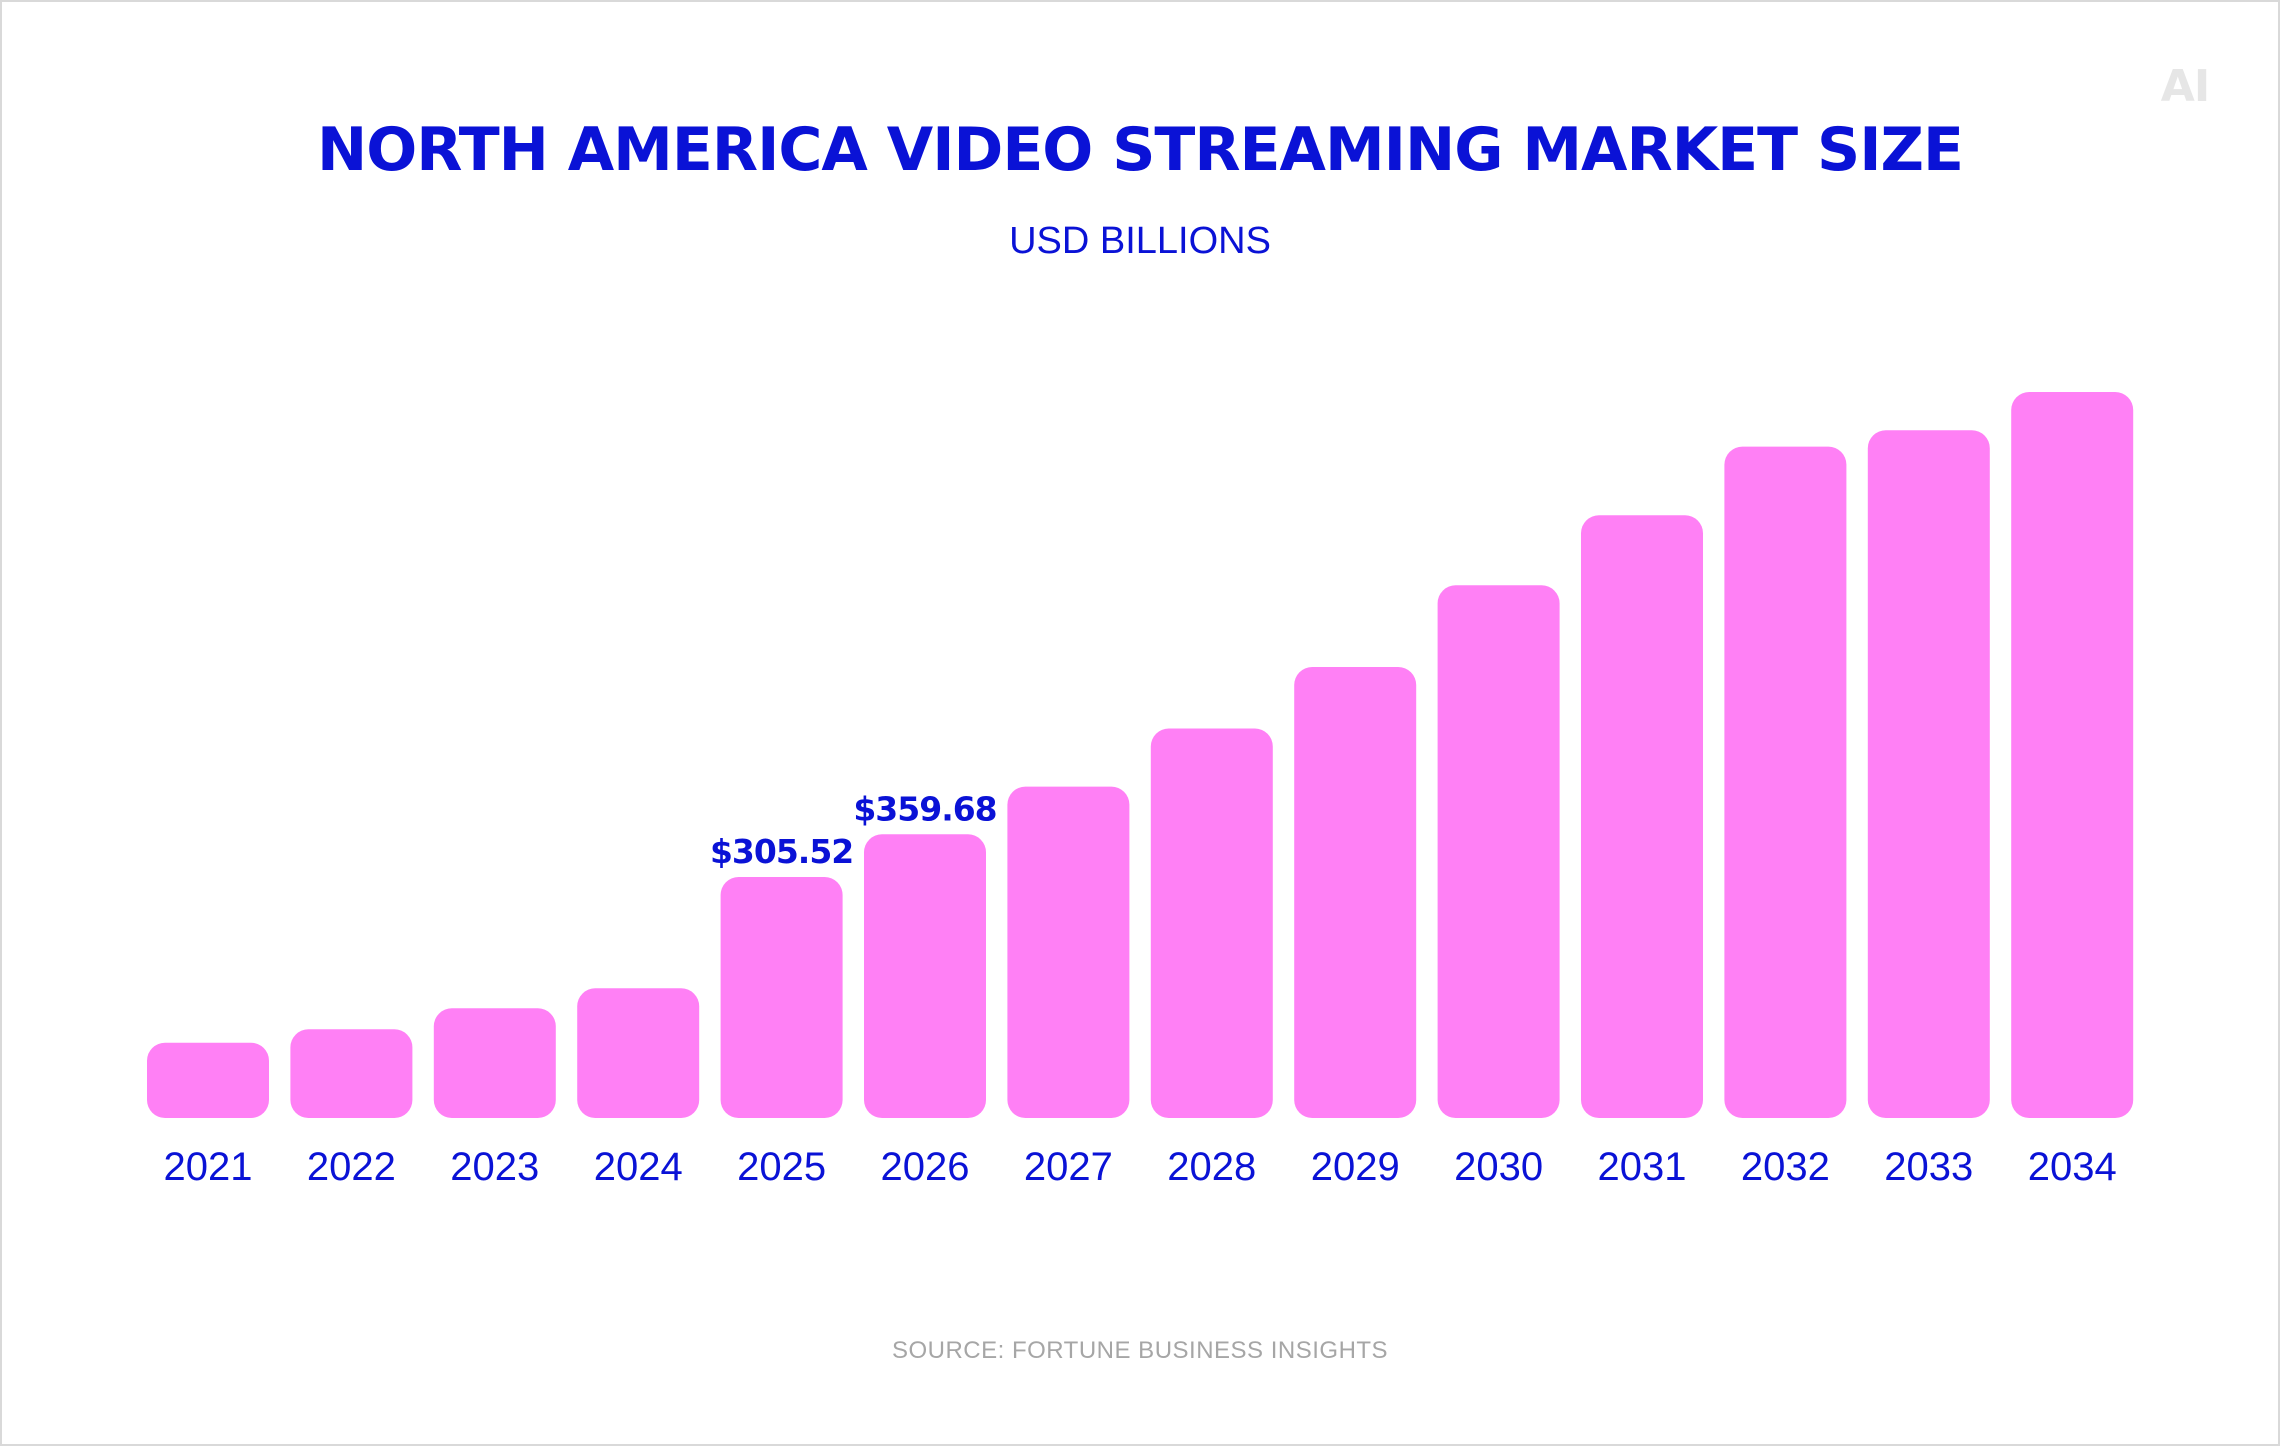 Image resolution: width=2280 pixels, height=1446 pixels. Describe the element at coordinates (638, 1053) in the screenshot. I see `bar-2024` at that location.